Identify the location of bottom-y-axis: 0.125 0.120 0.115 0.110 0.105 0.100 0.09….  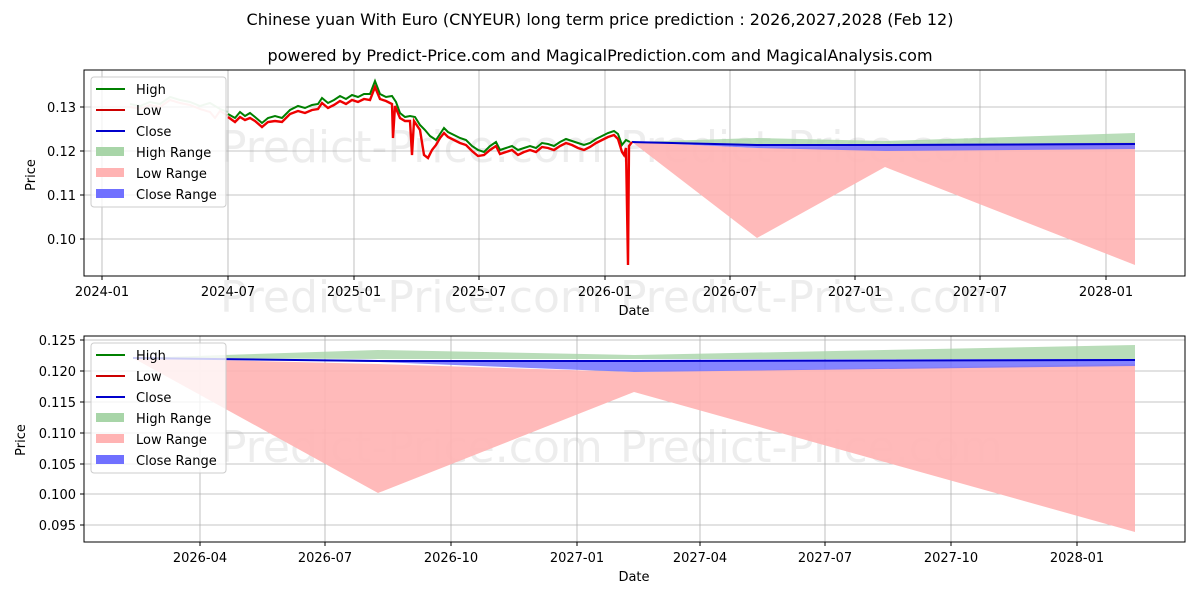
(61, 434).